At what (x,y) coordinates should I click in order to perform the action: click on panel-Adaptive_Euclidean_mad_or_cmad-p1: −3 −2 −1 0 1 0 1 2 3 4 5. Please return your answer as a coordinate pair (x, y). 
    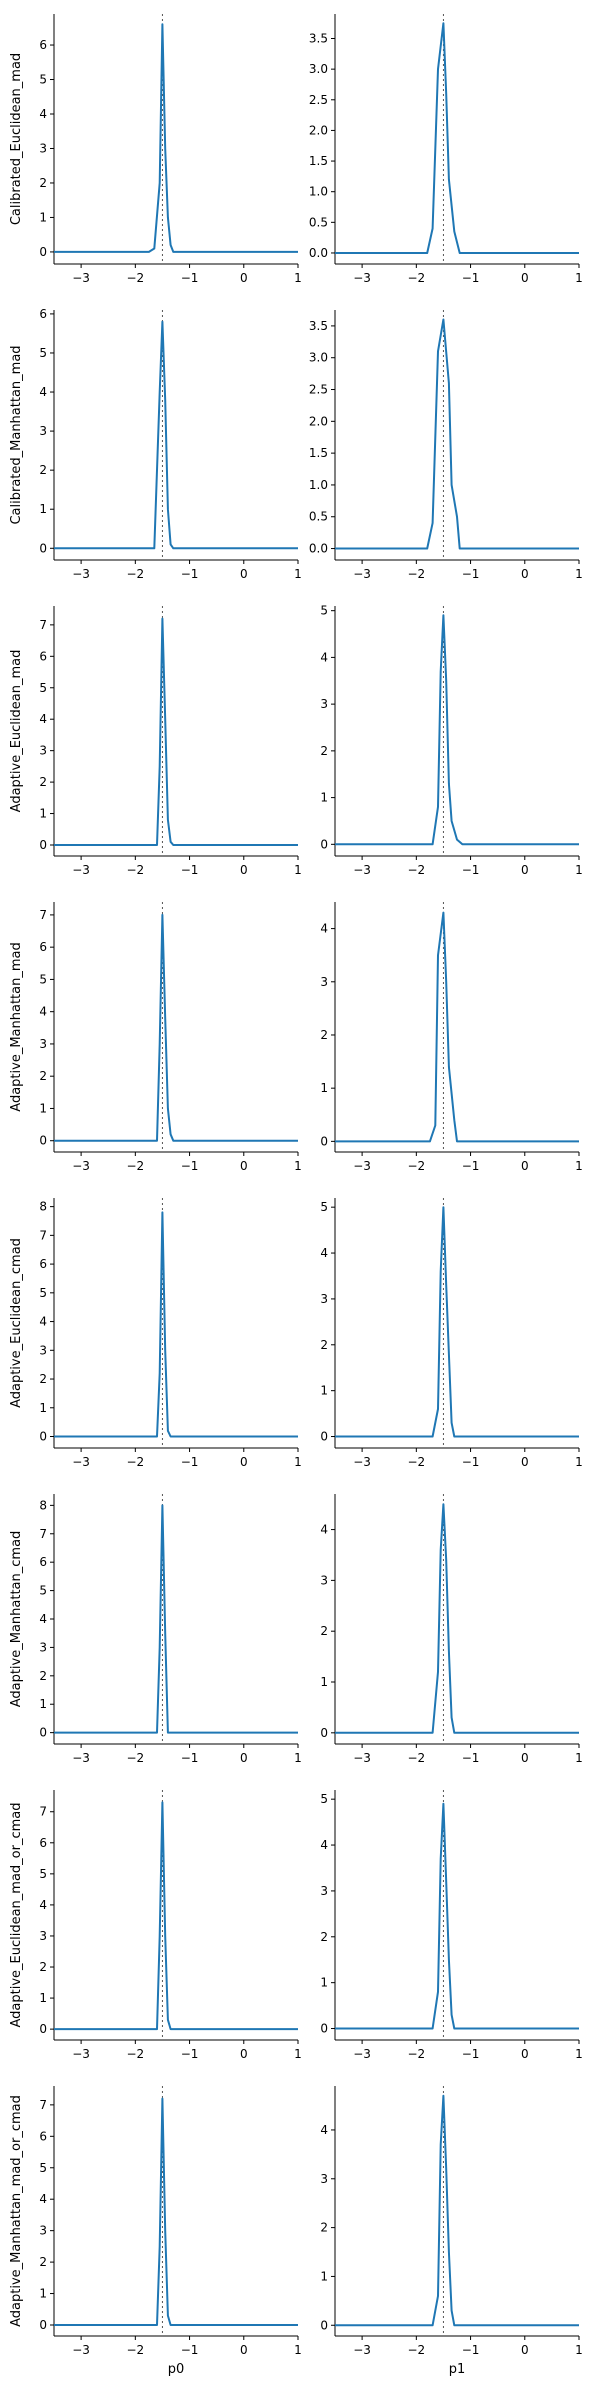
    Looking at the image, I should click on (451, 1925).